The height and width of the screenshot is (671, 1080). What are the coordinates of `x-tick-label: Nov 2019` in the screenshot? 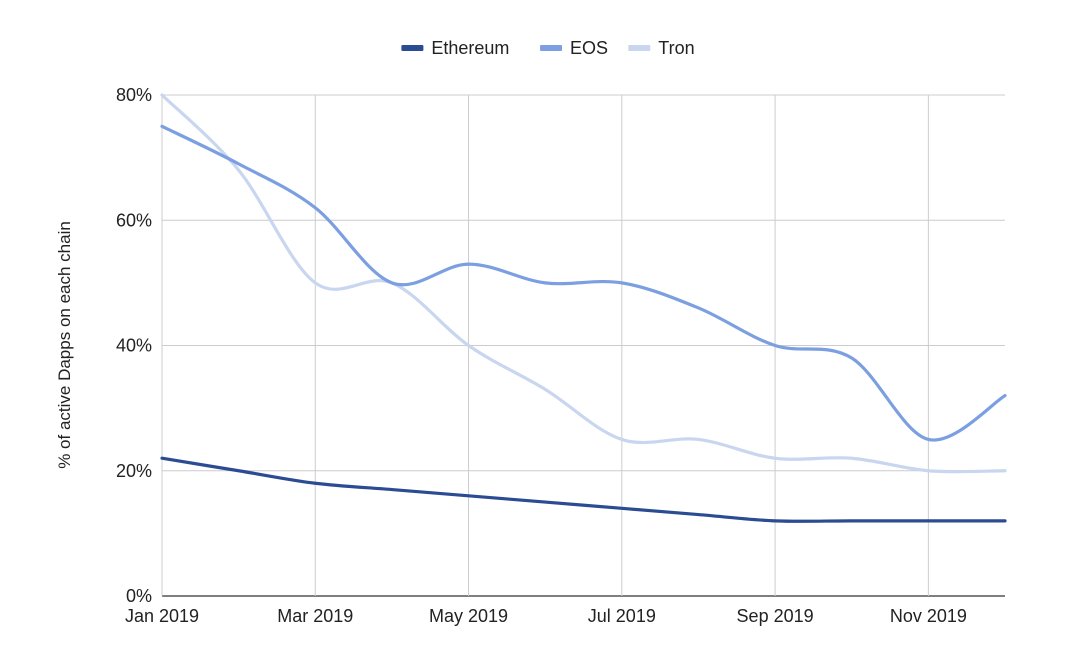 It's located at (928, 616).